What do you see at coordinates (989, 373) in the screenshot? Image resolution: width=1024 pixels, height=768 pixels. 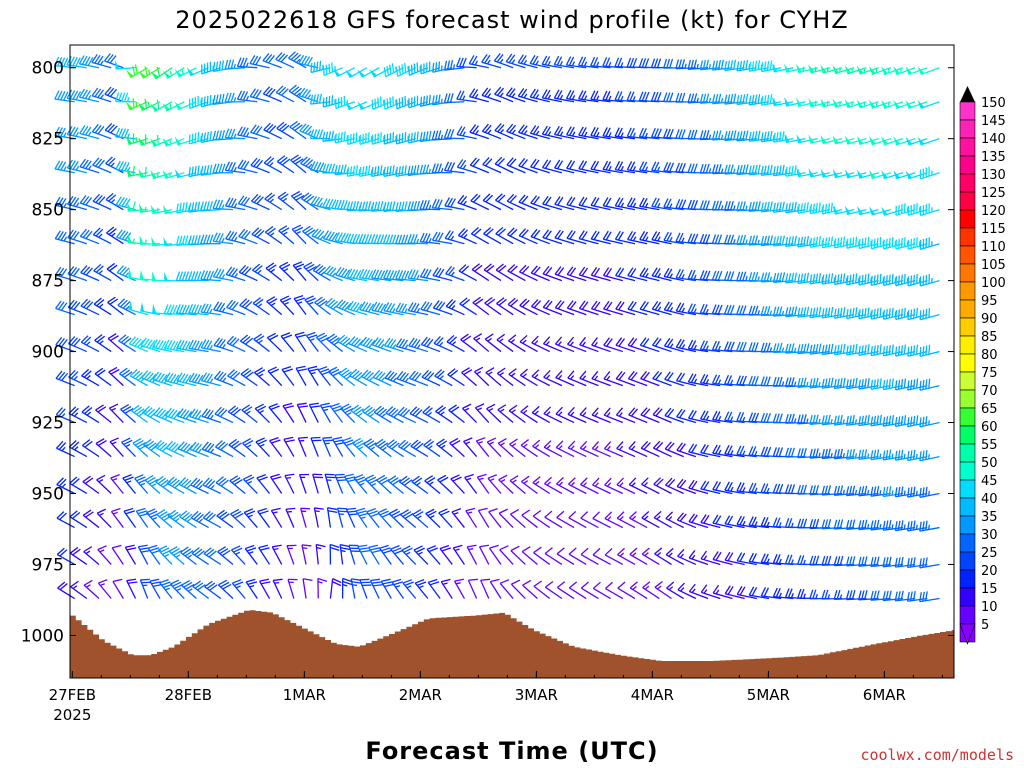 I see `colorbar-label: 75` at bounding box center [989, 373].